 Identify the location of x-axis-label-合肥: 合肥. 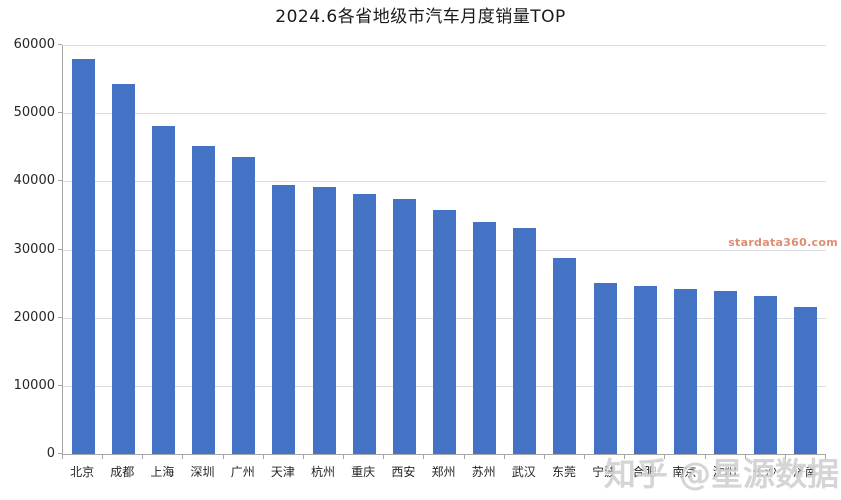
(644, 472).